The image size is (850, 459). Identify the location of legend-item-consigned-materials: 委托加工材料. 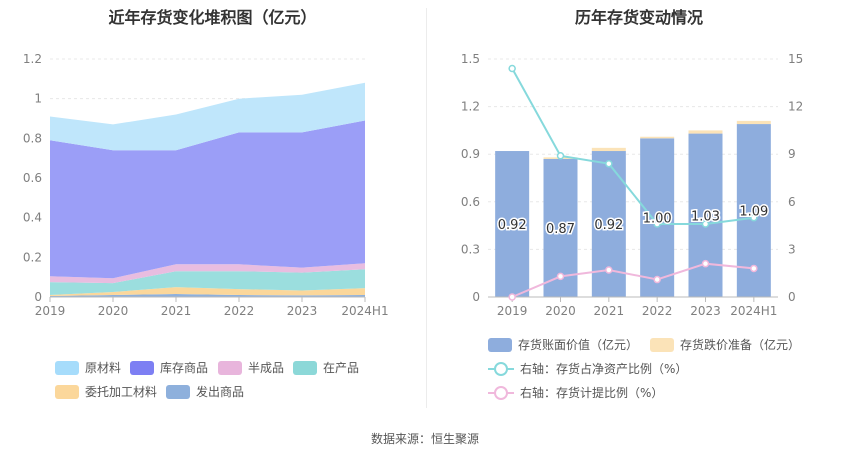
(106, 391).